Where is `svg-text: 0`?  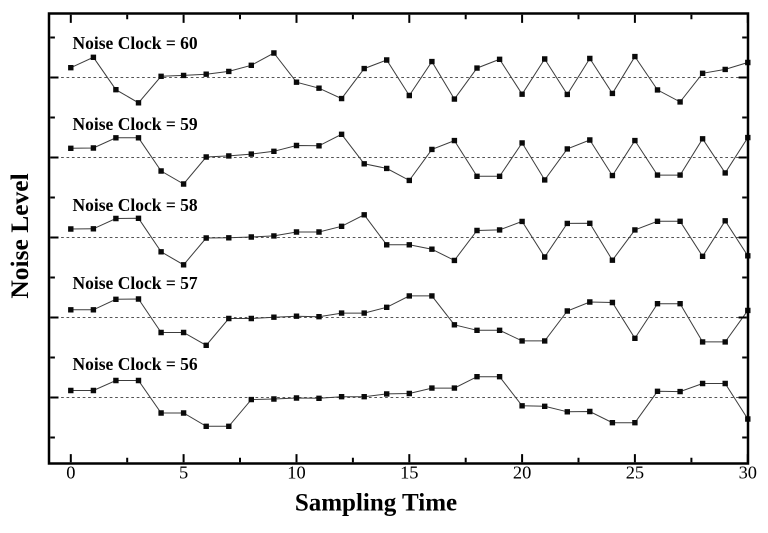 svg-text: 0 is located at coordinates (70, 473).